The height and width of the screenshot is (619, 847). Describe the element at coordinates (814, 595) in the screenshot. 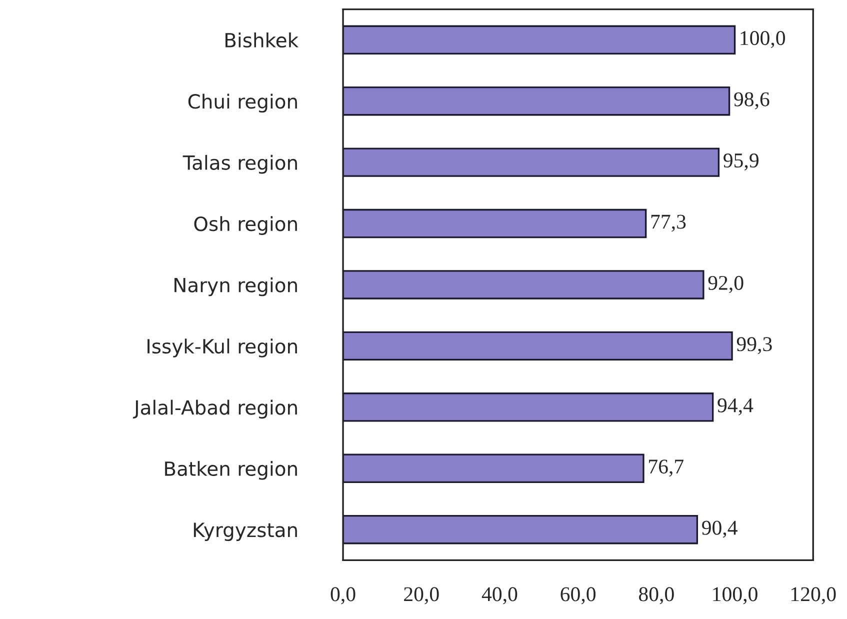

I see `x-tick-label: 120,0` at that location.